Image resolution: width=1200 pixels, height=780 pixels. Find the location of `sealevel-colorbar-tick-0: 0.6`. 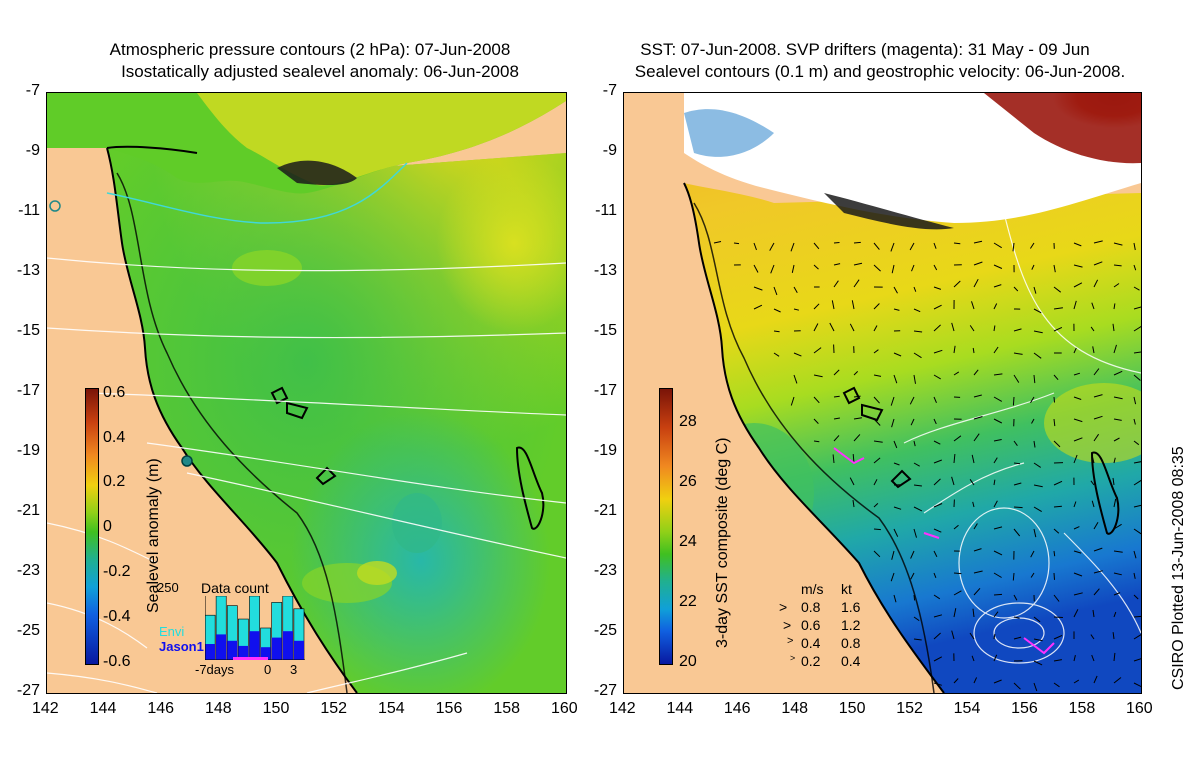

sealevel-colorbar-tick-0: 0.6 is located at coordinates (114, 392).